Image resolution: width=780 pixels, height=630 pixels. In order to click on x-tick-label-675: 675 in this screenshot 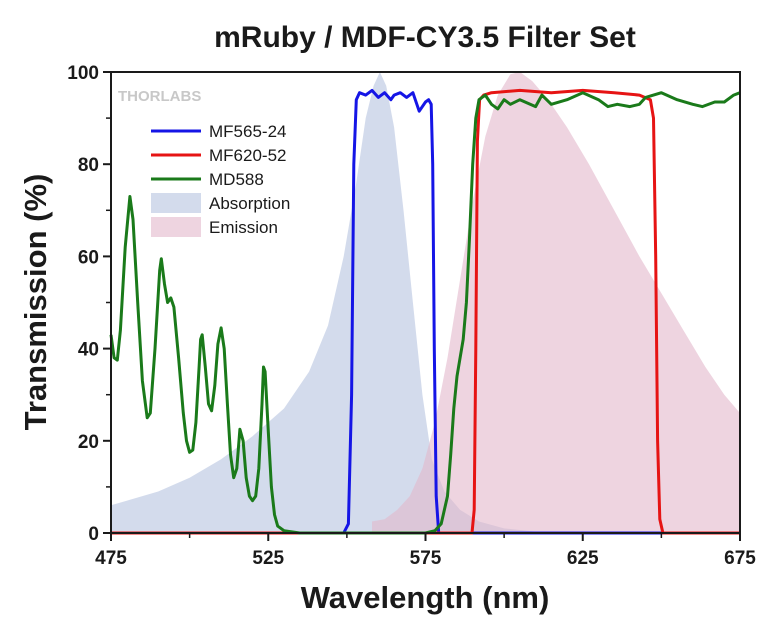, I will do `click(740, 558)`.